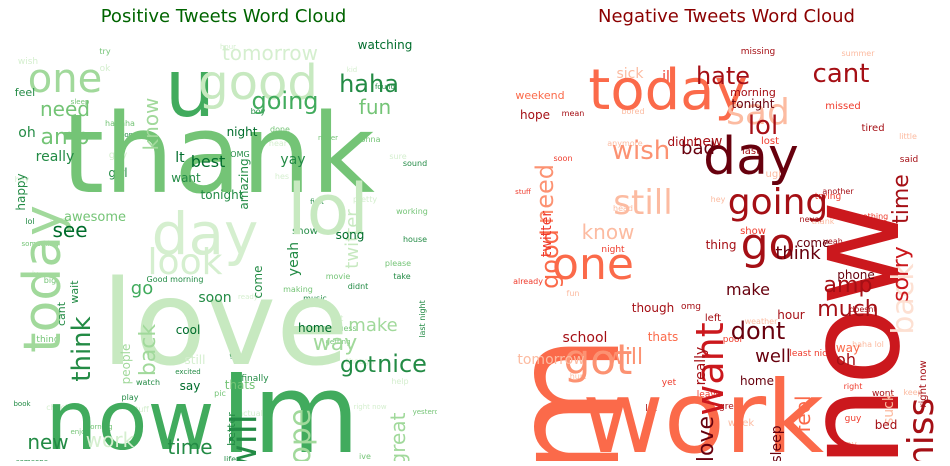  I want to click on filler-word: ugh, so click(774, 174).